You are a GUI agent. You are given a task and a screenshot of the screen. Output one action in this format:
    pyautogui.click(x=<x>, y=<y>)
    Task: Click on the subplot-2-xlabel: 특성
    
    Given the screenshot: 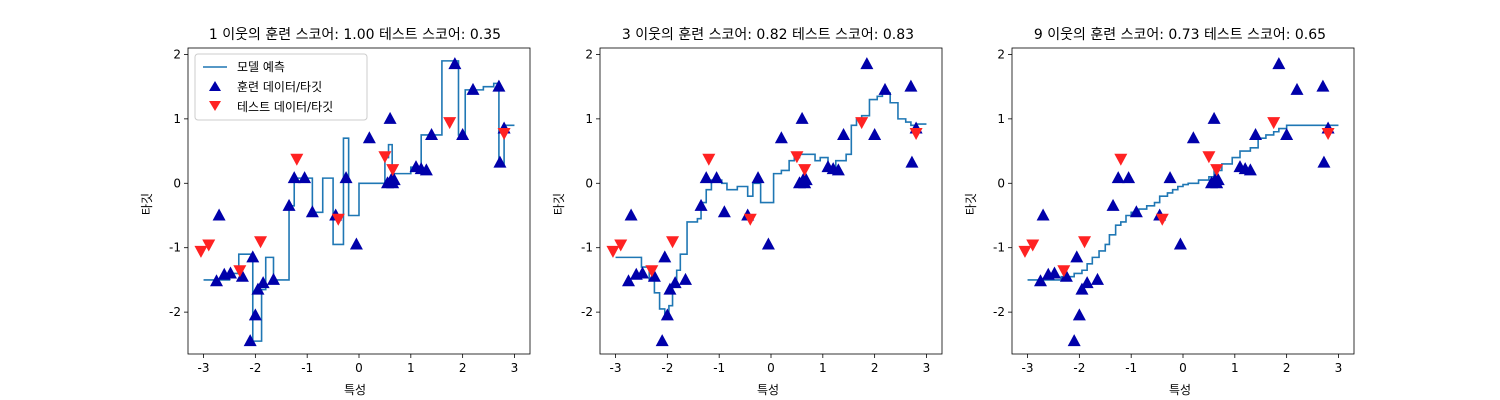 What is the action you would take?
    pyautogui.click(x=768, y=390)
    